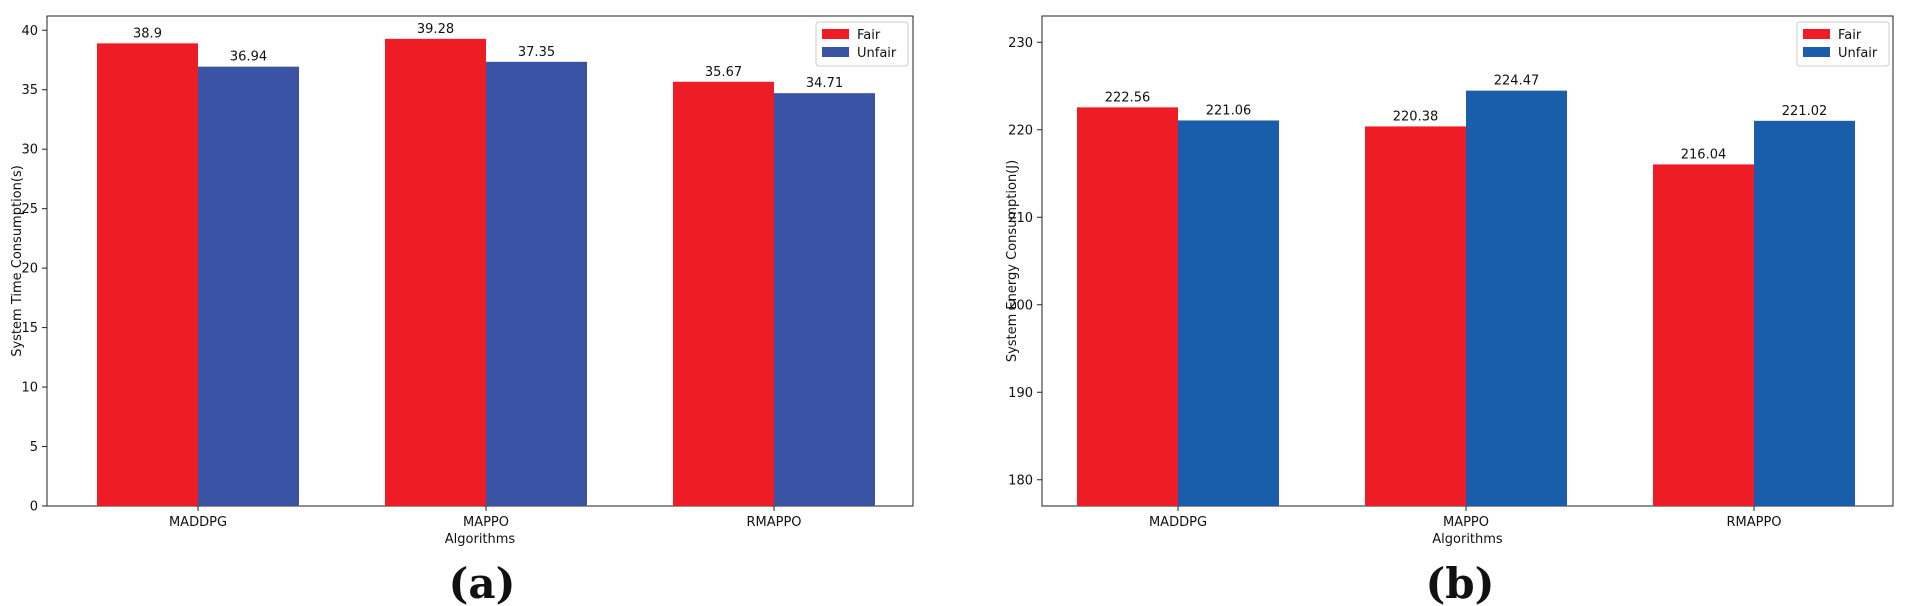  I want to click on y-tick-label-a-20: 20, so click(29, 269).